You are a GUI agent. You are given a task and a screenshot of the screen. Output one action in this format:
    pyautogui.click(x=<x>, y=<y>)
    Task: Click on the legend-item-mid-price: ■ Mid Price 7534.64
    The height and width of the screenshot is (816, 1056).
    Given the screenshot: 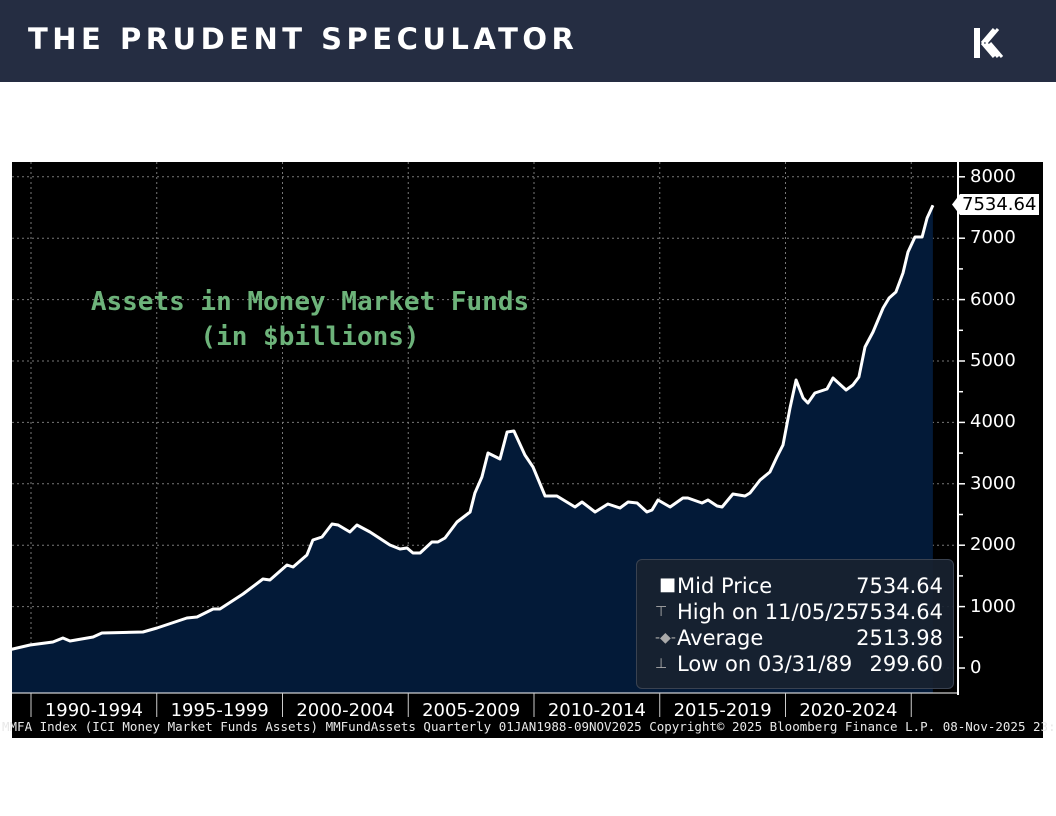 What is the action you would take?
    pyautogui.click(x=801, y=587)
    